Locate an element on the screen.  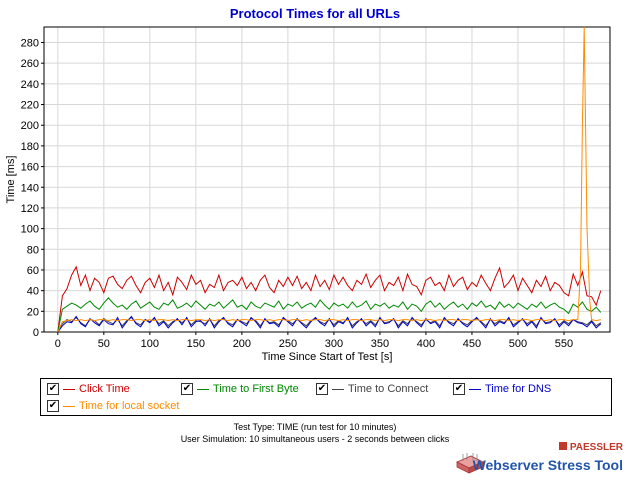
company-label: PAESSLER is located at coordinates (596, 447).